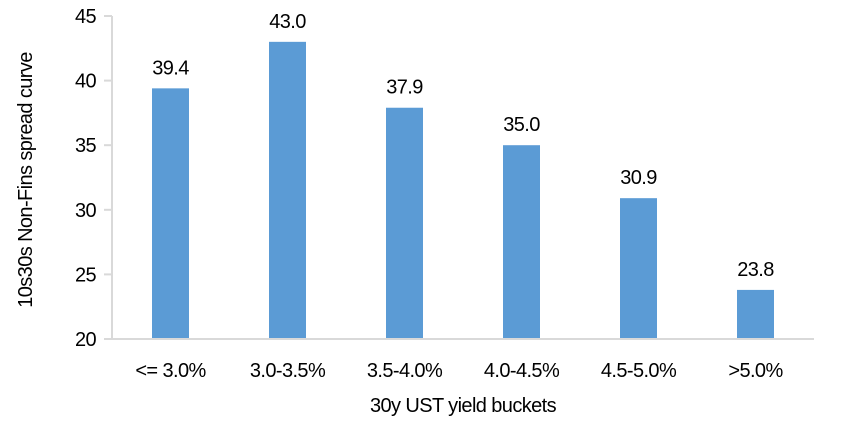 This screenshot has width=852, height=427. I want to click on data-label: 37.9, so click(404, 88).